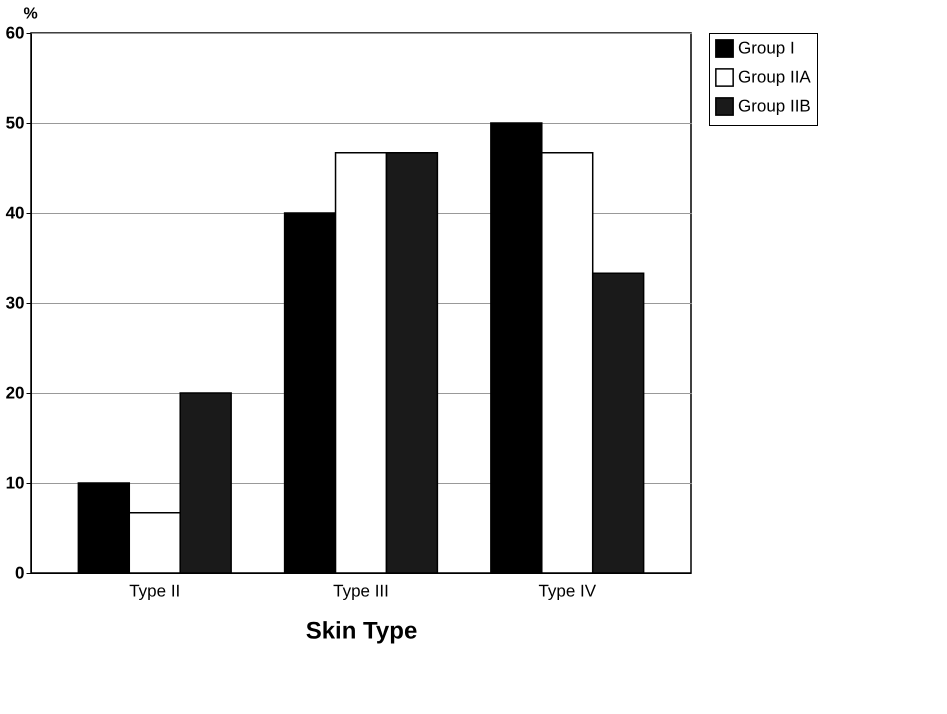 The image size is (947, 714). Describe the element at coordinates (15, 33) in the screenshot. I see `y-tick-label: 60` at that location.